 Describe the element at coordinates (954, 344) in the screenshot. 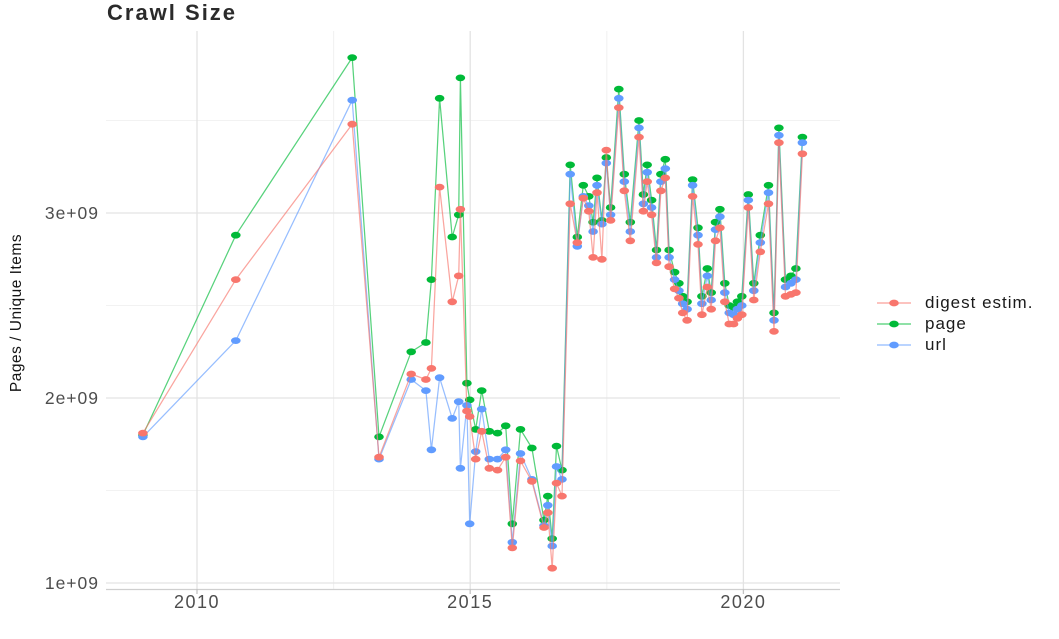

I see `legend-item-url: url` at that location.